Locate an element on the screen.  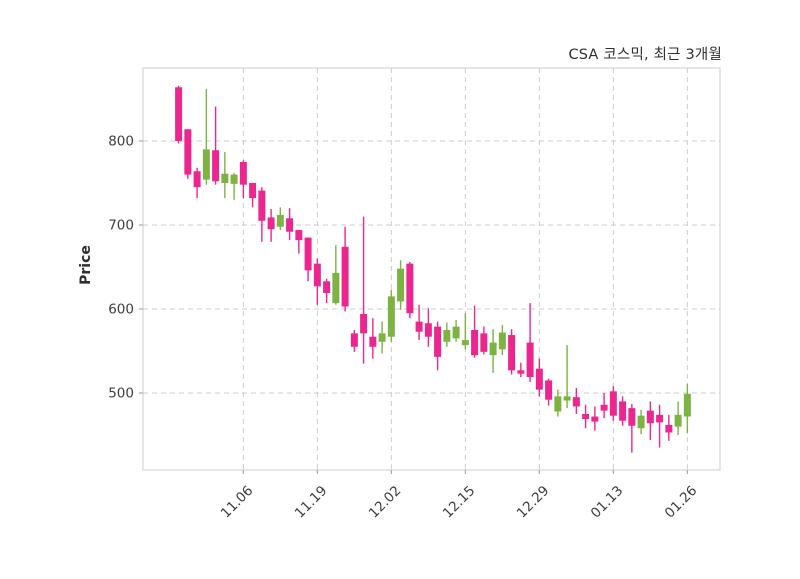
y-tick-label: 800 is located at coordinates (121, 142).